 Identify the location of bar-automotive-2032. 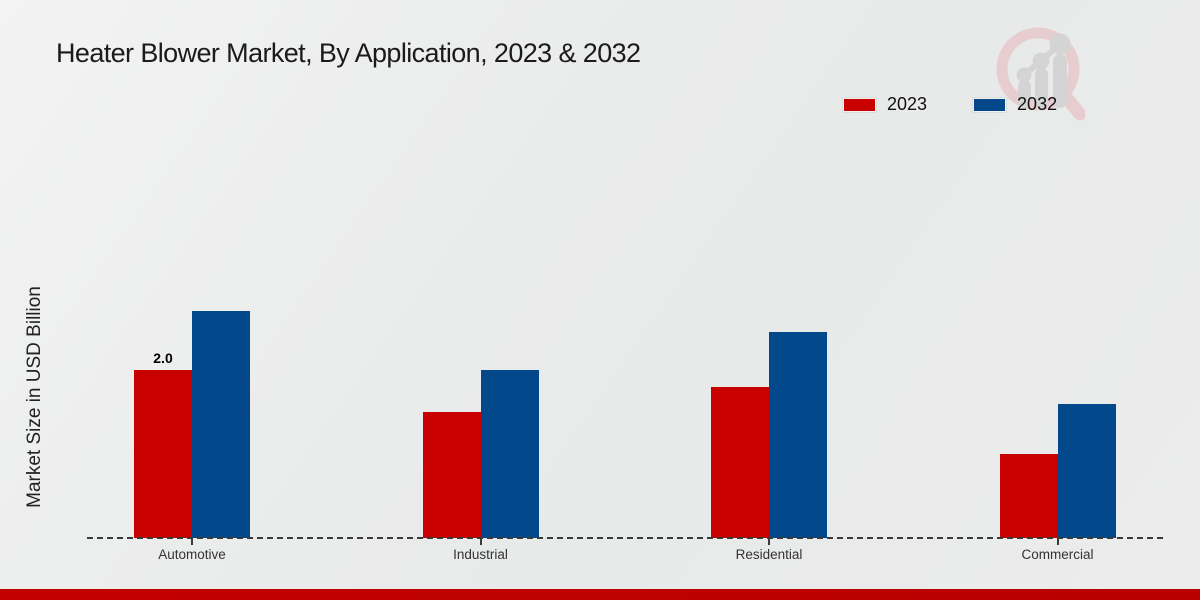
(221, 424).